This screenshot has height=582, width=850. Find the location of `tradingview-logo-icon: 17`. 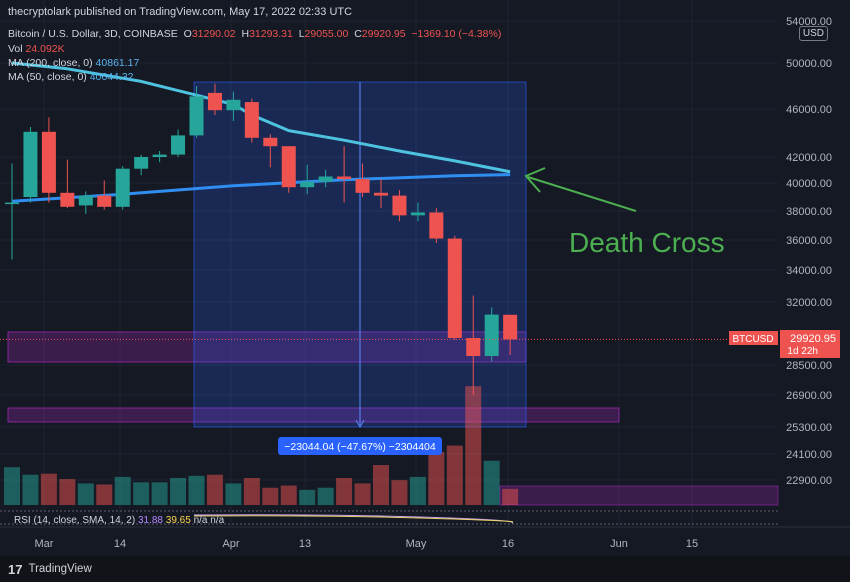

tradingview-logo-icon: 17 is located at coordinates (15, 569).